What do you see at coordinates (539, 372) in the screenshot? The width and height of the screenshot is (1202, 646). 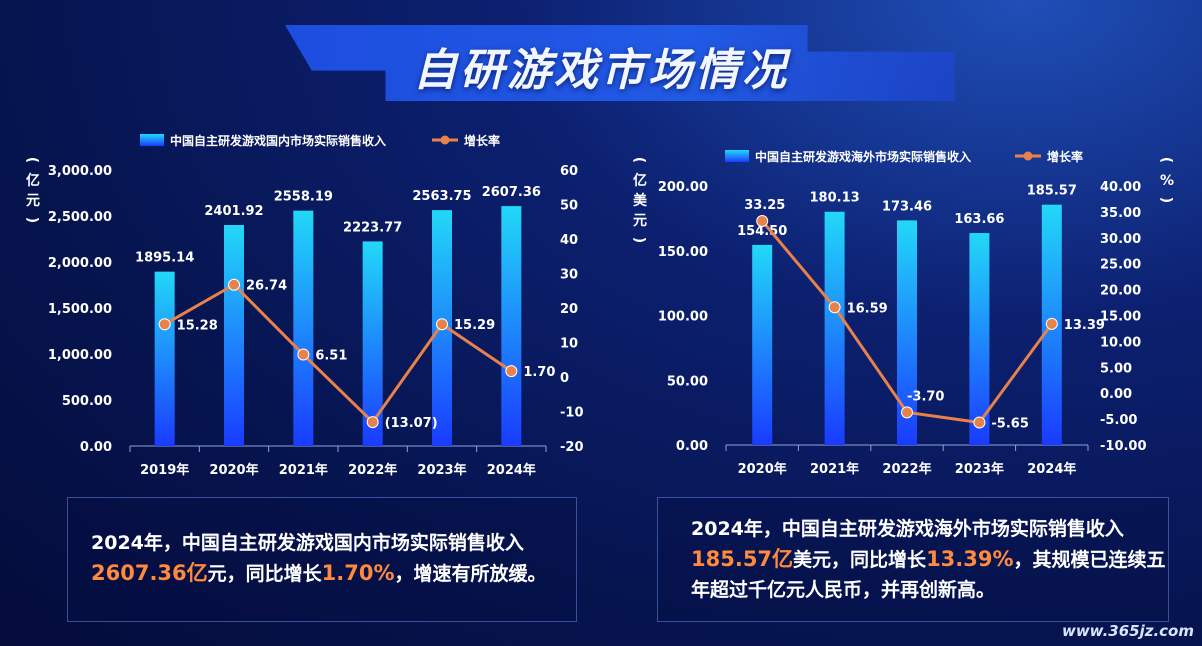 I see `growth-rate-label: 1.70` at bounding box center [539, 372].